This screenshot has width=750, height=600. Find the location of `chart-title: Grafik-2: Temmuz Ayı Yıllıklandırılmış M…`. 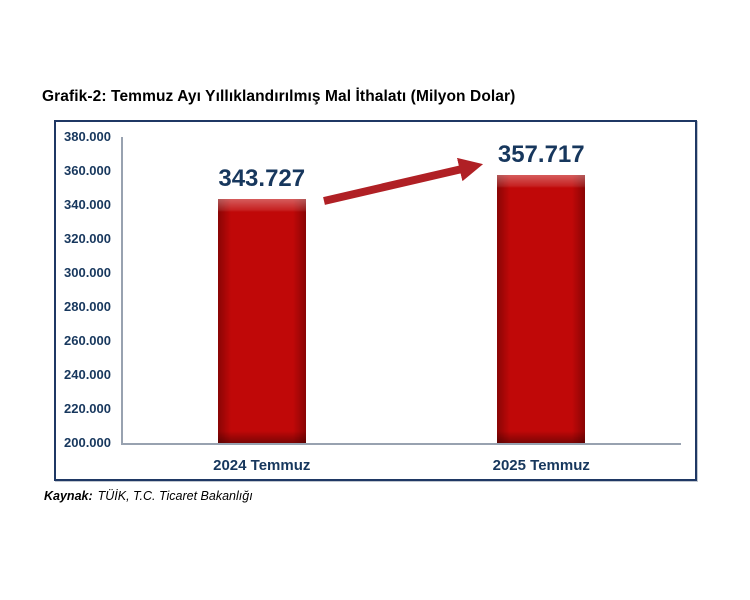

chart-title: Grafik-2: Temmuz Ayı Yıllıklandırılmış M… is located at coordinates (279, 96).